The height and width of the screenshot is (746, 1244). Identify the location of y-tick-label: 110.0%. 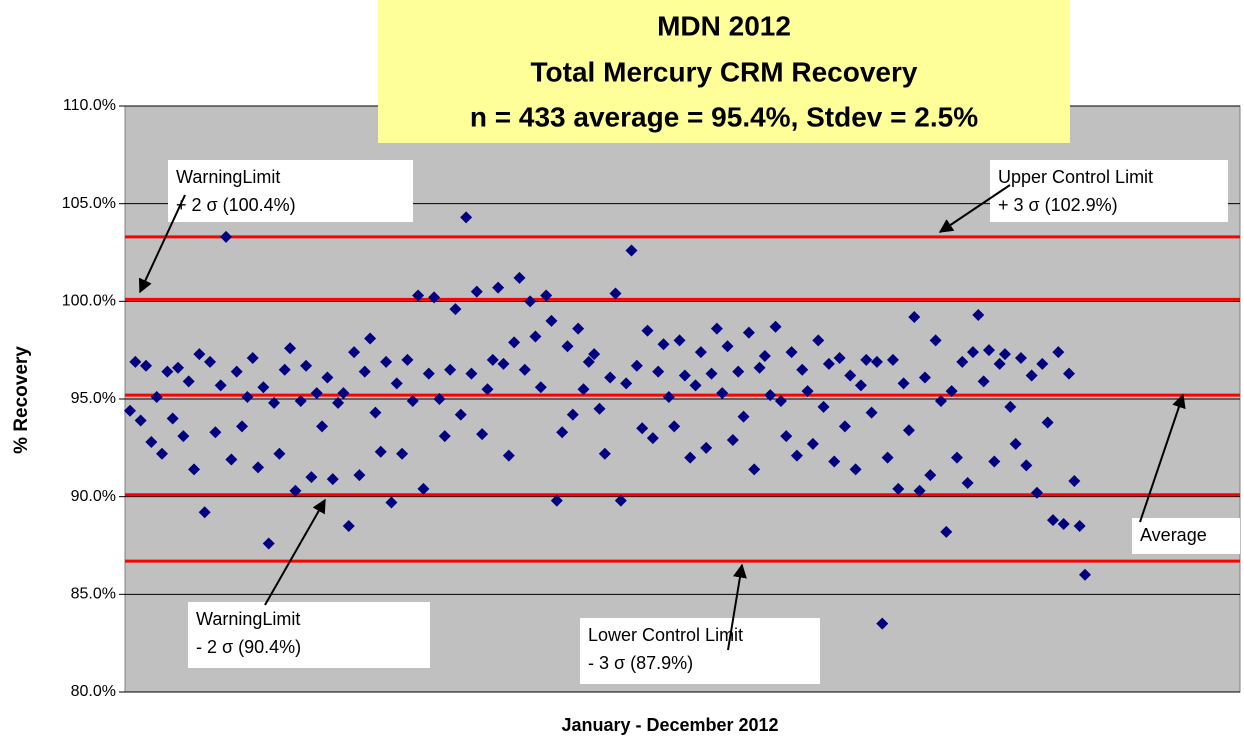
(89, 105).